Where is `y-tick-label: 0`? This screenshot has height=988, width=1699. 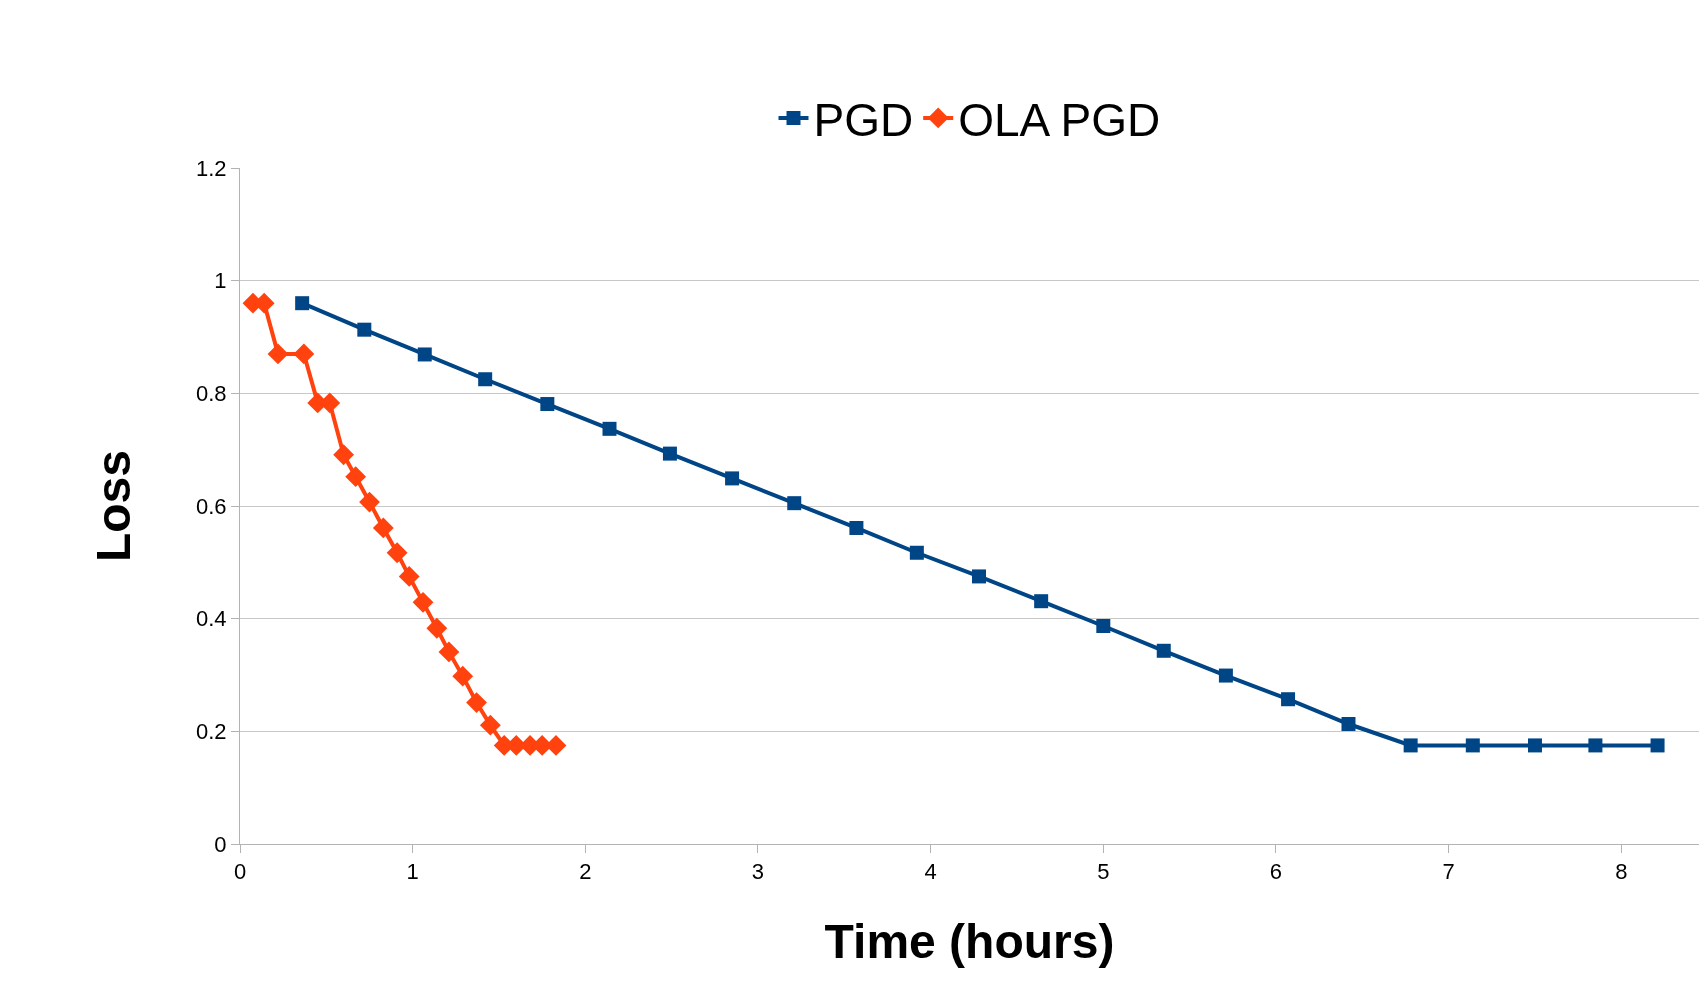 y-tick-label: 0 is located at coordinates (220, 844).